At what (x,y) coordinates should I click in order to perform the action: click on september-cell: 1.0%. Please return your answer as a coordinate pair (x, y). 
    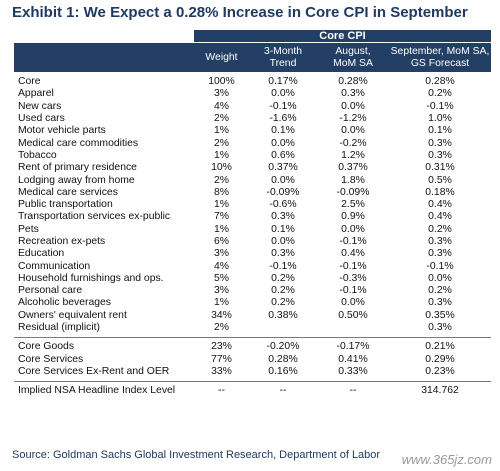
    Looking at the image, I should click on (440, 119).